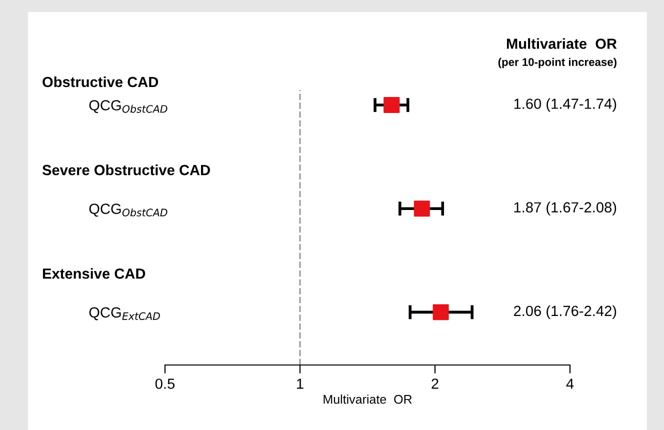 The height and width of the screenshot is (430, 664). Describe the element at coordinates (565, 105) in the screenshot. I see `annotation: 1.60 (1.47-1.74)` at that location.